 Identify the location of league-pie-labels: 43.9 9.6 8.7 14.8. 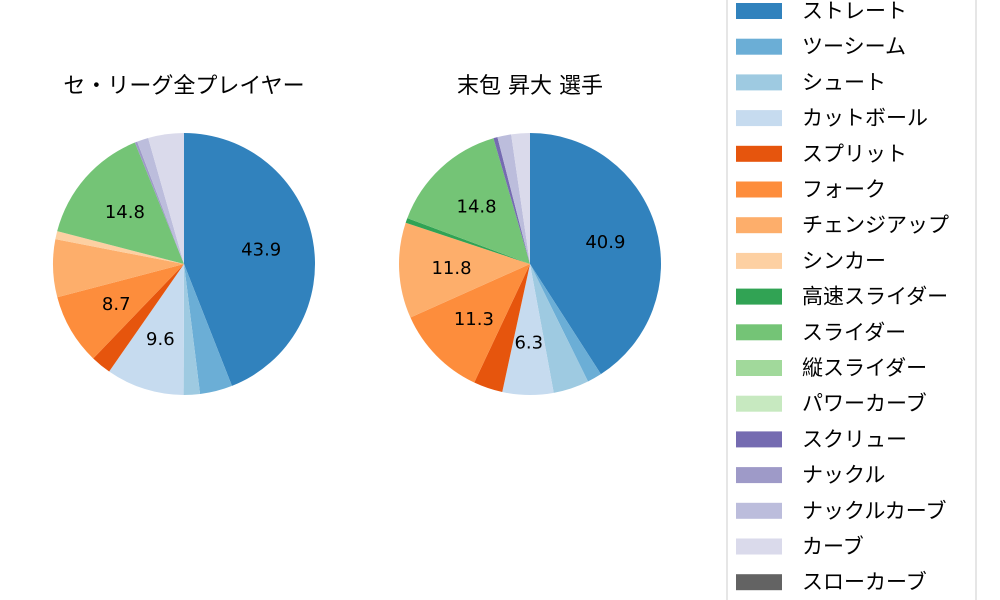
(191, 276).